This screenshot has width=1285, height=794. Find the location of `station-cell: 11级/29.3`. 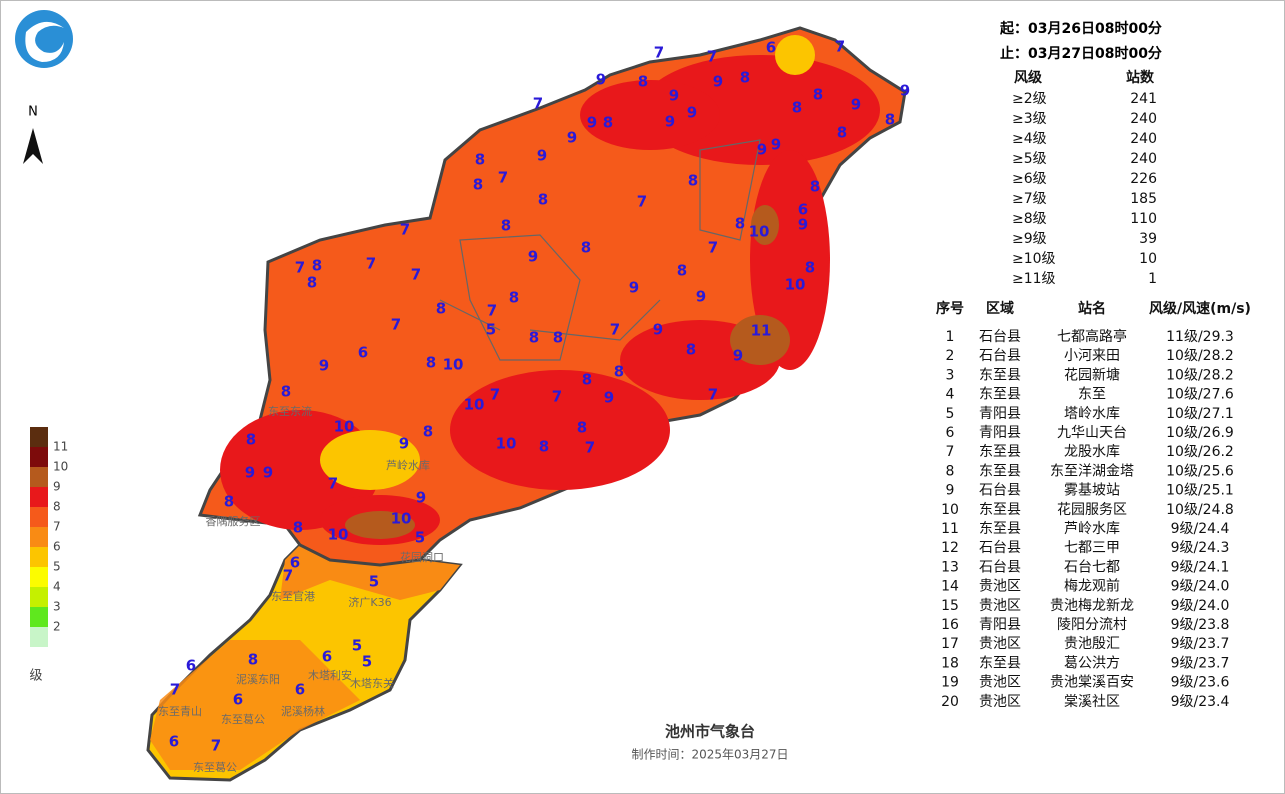

station-cell: 11级/29.3 is located at coordinates (1200, 337).